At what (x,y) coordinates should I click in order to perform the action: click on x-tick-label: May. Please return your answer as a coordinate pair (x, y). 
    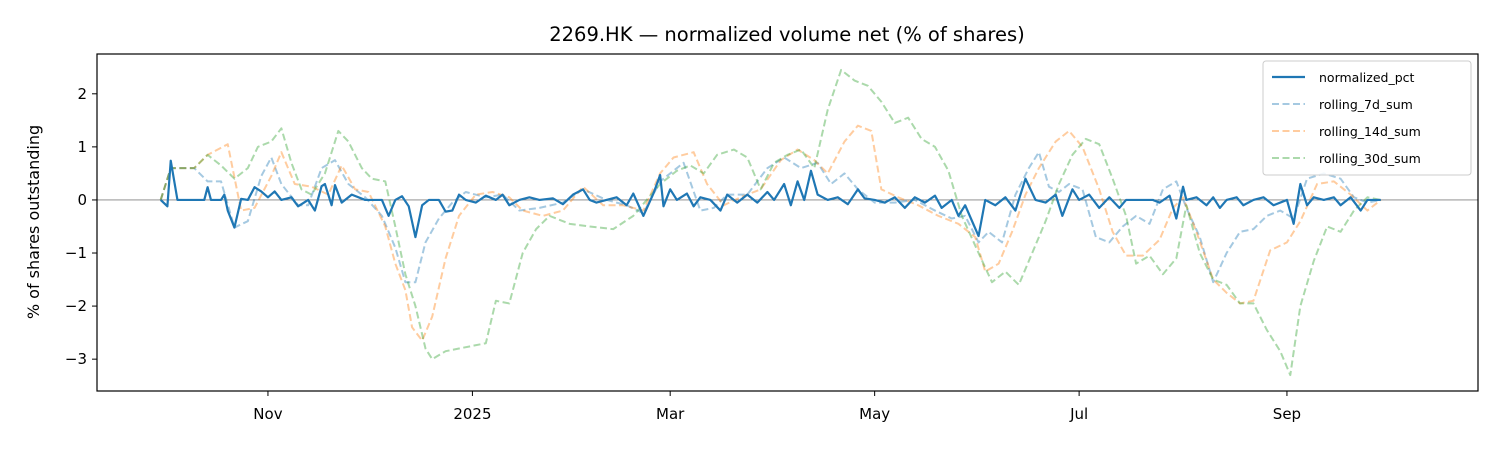
    Looking at the image, I should click on (874, 414).